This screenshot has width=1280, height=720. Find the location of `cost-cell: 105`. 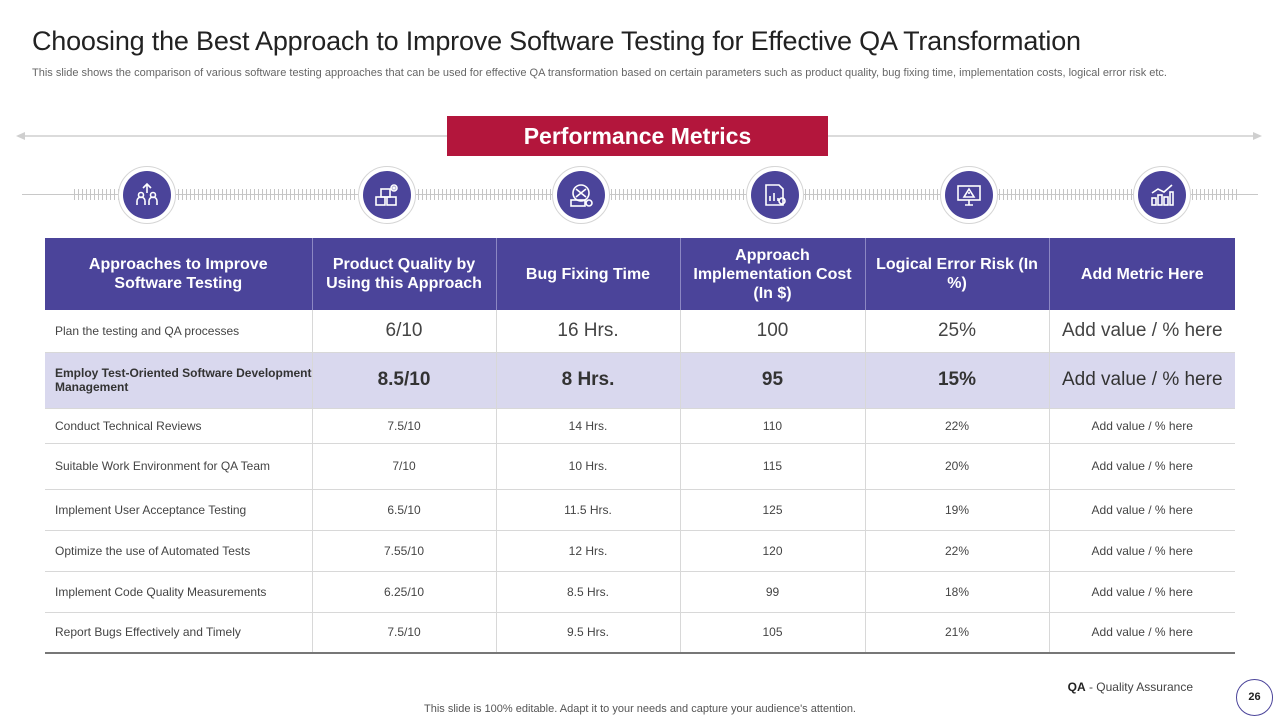

cost-cell: 105 is located at coordinates (773, 633).